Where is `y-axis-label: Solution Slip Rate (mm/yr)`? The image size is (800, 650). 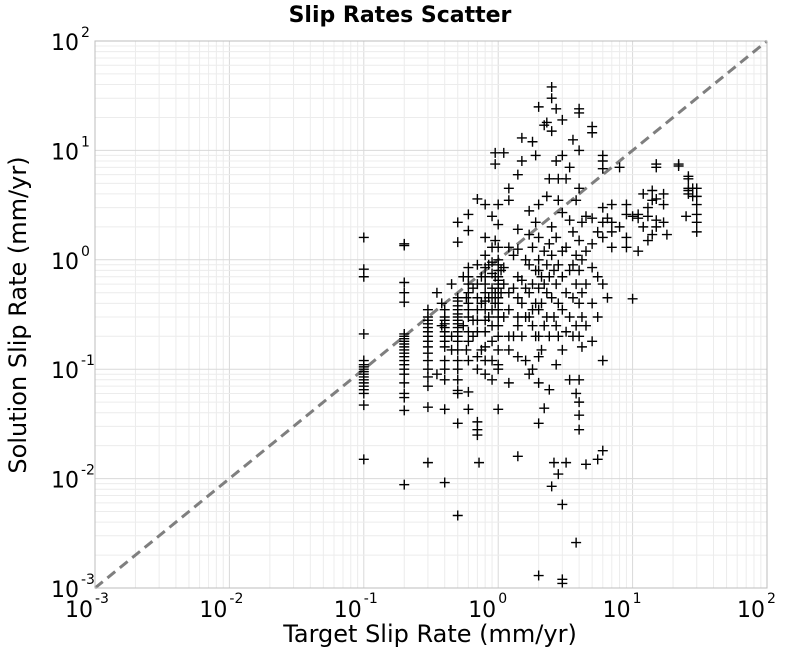 y-axis-label: Solution Slip Rate (mm/yr) is located at coordinates (18, 314).